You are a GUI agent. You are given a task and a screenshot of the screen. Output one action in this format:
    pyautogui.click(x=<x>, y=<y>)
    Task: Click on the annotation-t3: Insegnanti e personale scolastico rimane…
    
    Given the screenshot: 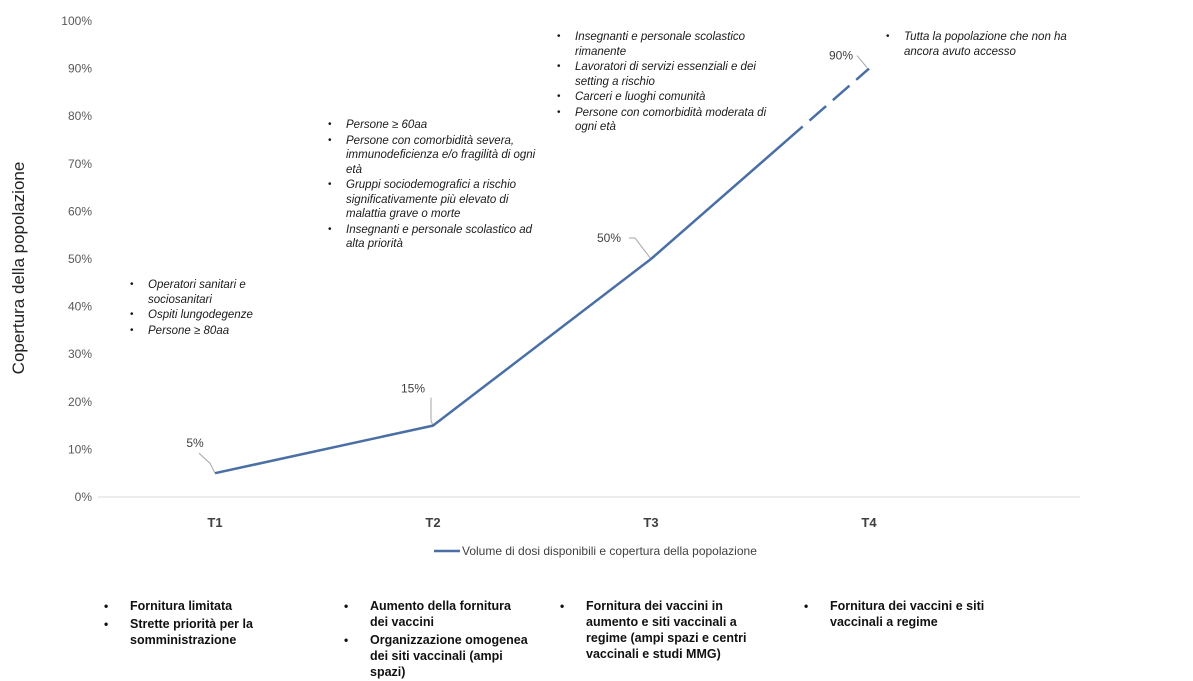 What is the action you would take?
    pyautogui.click(x=666, y=83)
    